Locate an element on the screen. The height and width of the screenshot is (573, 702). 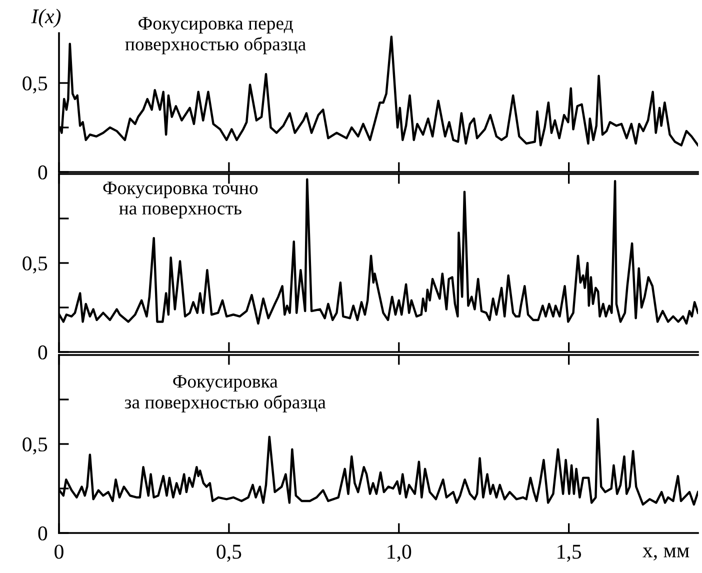
x-tick-label: 0,5 is located at coordinates (229, 553).